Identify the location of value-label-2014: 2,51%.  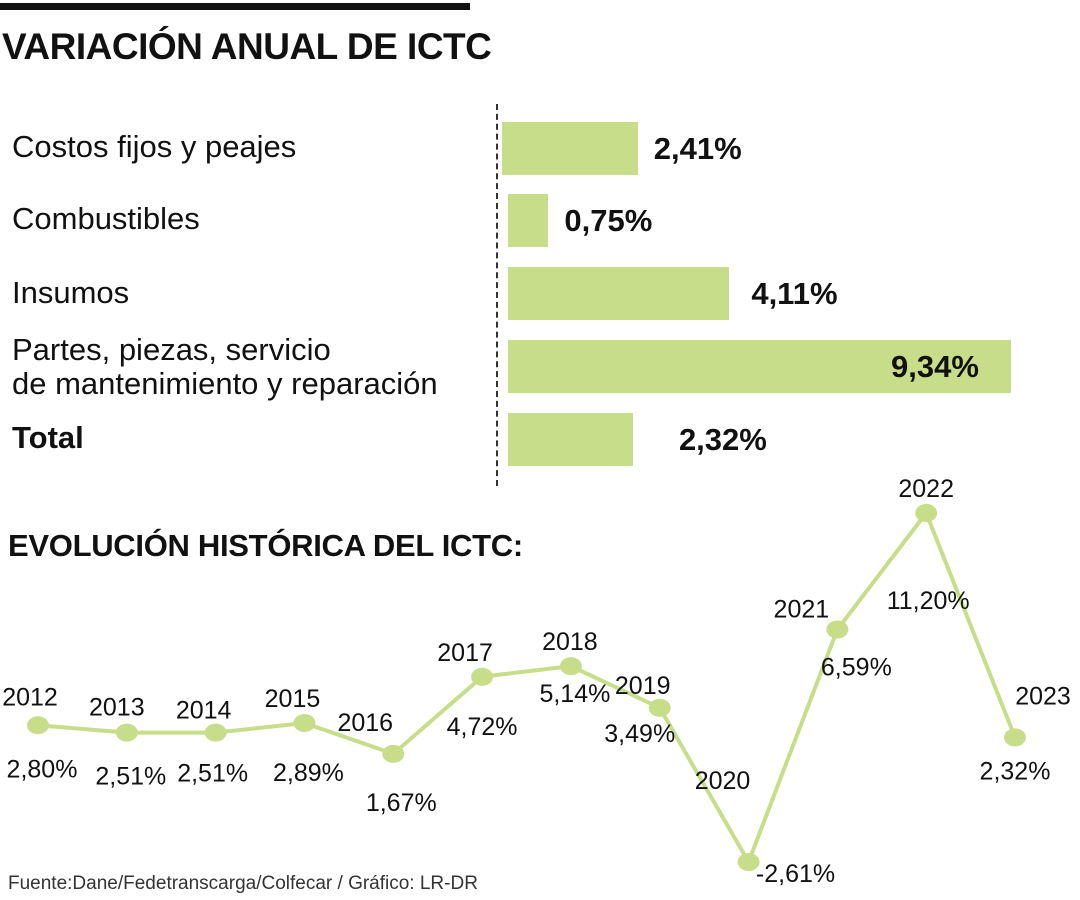
(212, 774).